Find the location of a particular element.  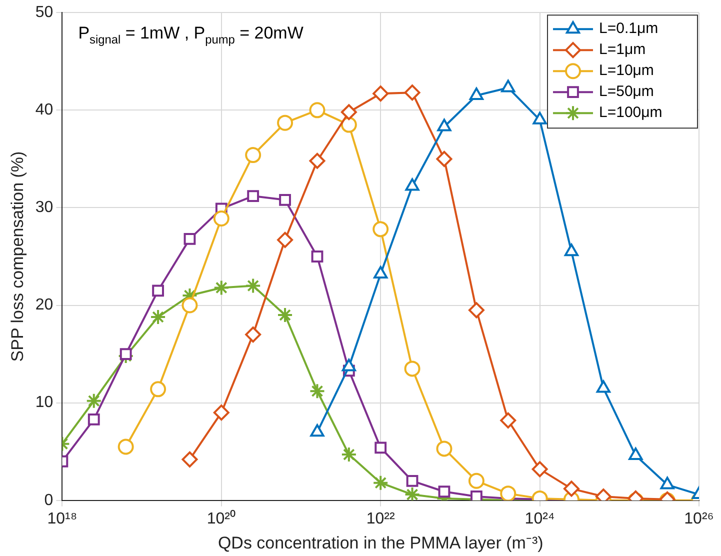

y-tick-label: 30 is located at coordinates (44, 207).